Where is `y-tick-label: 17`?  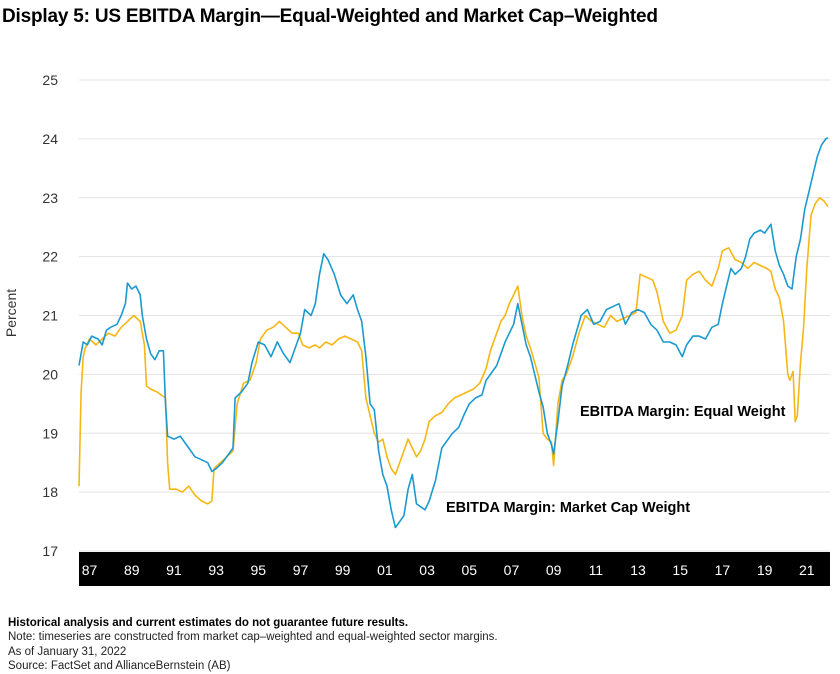 y-tick-label: 17 is located at coordinates (50, 551).